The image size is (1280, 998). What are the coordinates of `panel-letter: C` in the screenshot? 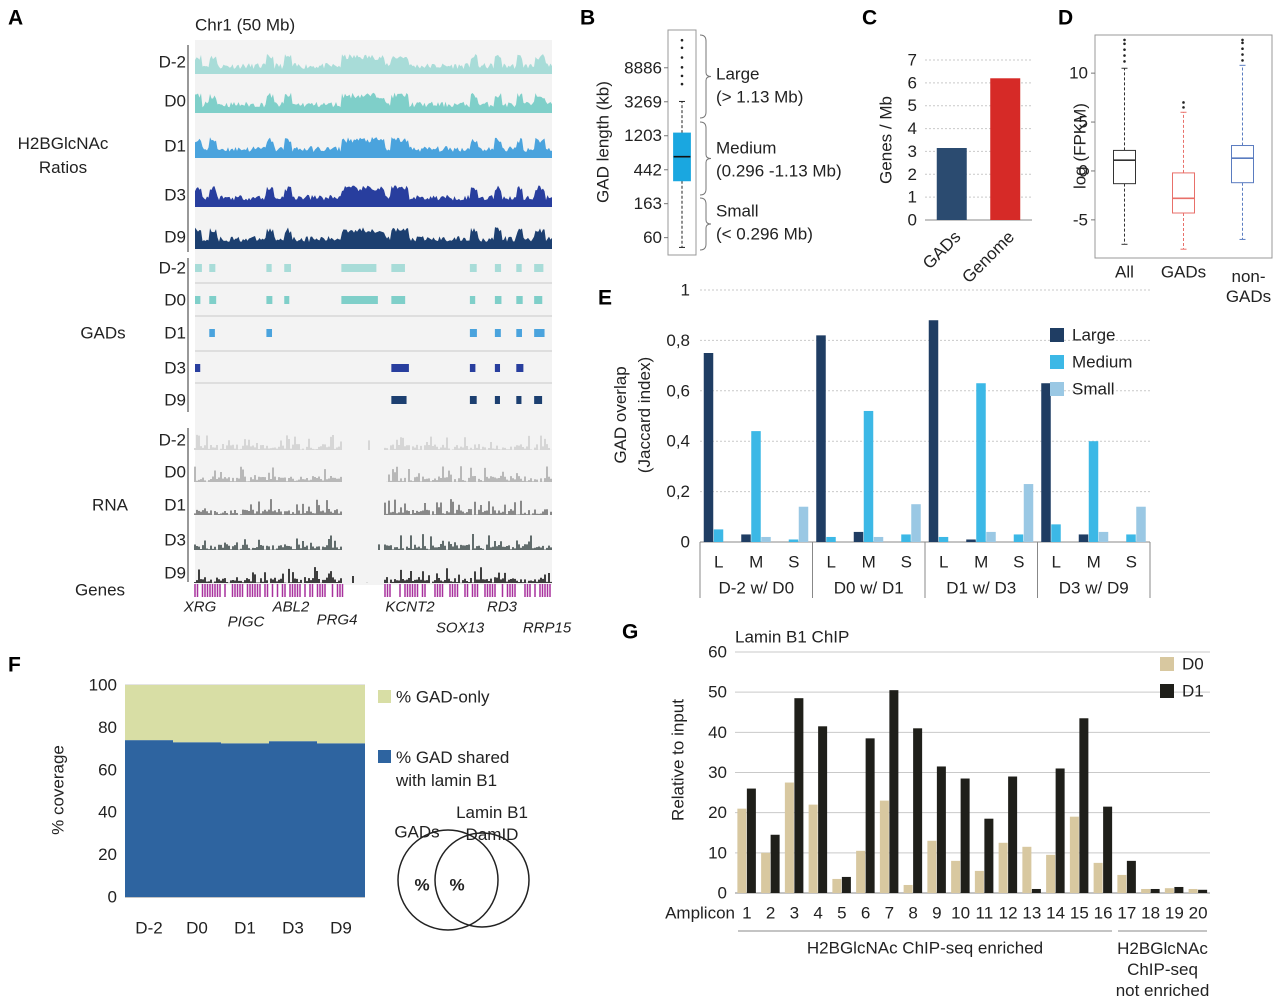 It's located at (869, 18).